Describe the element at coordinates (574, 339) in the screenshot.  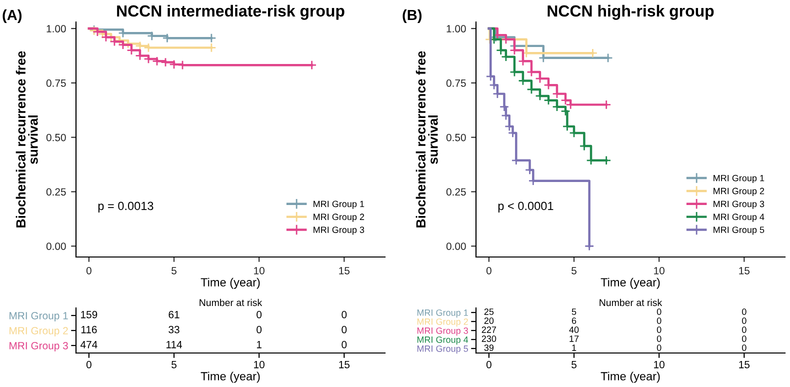
I see `data-label: 17` at that location.